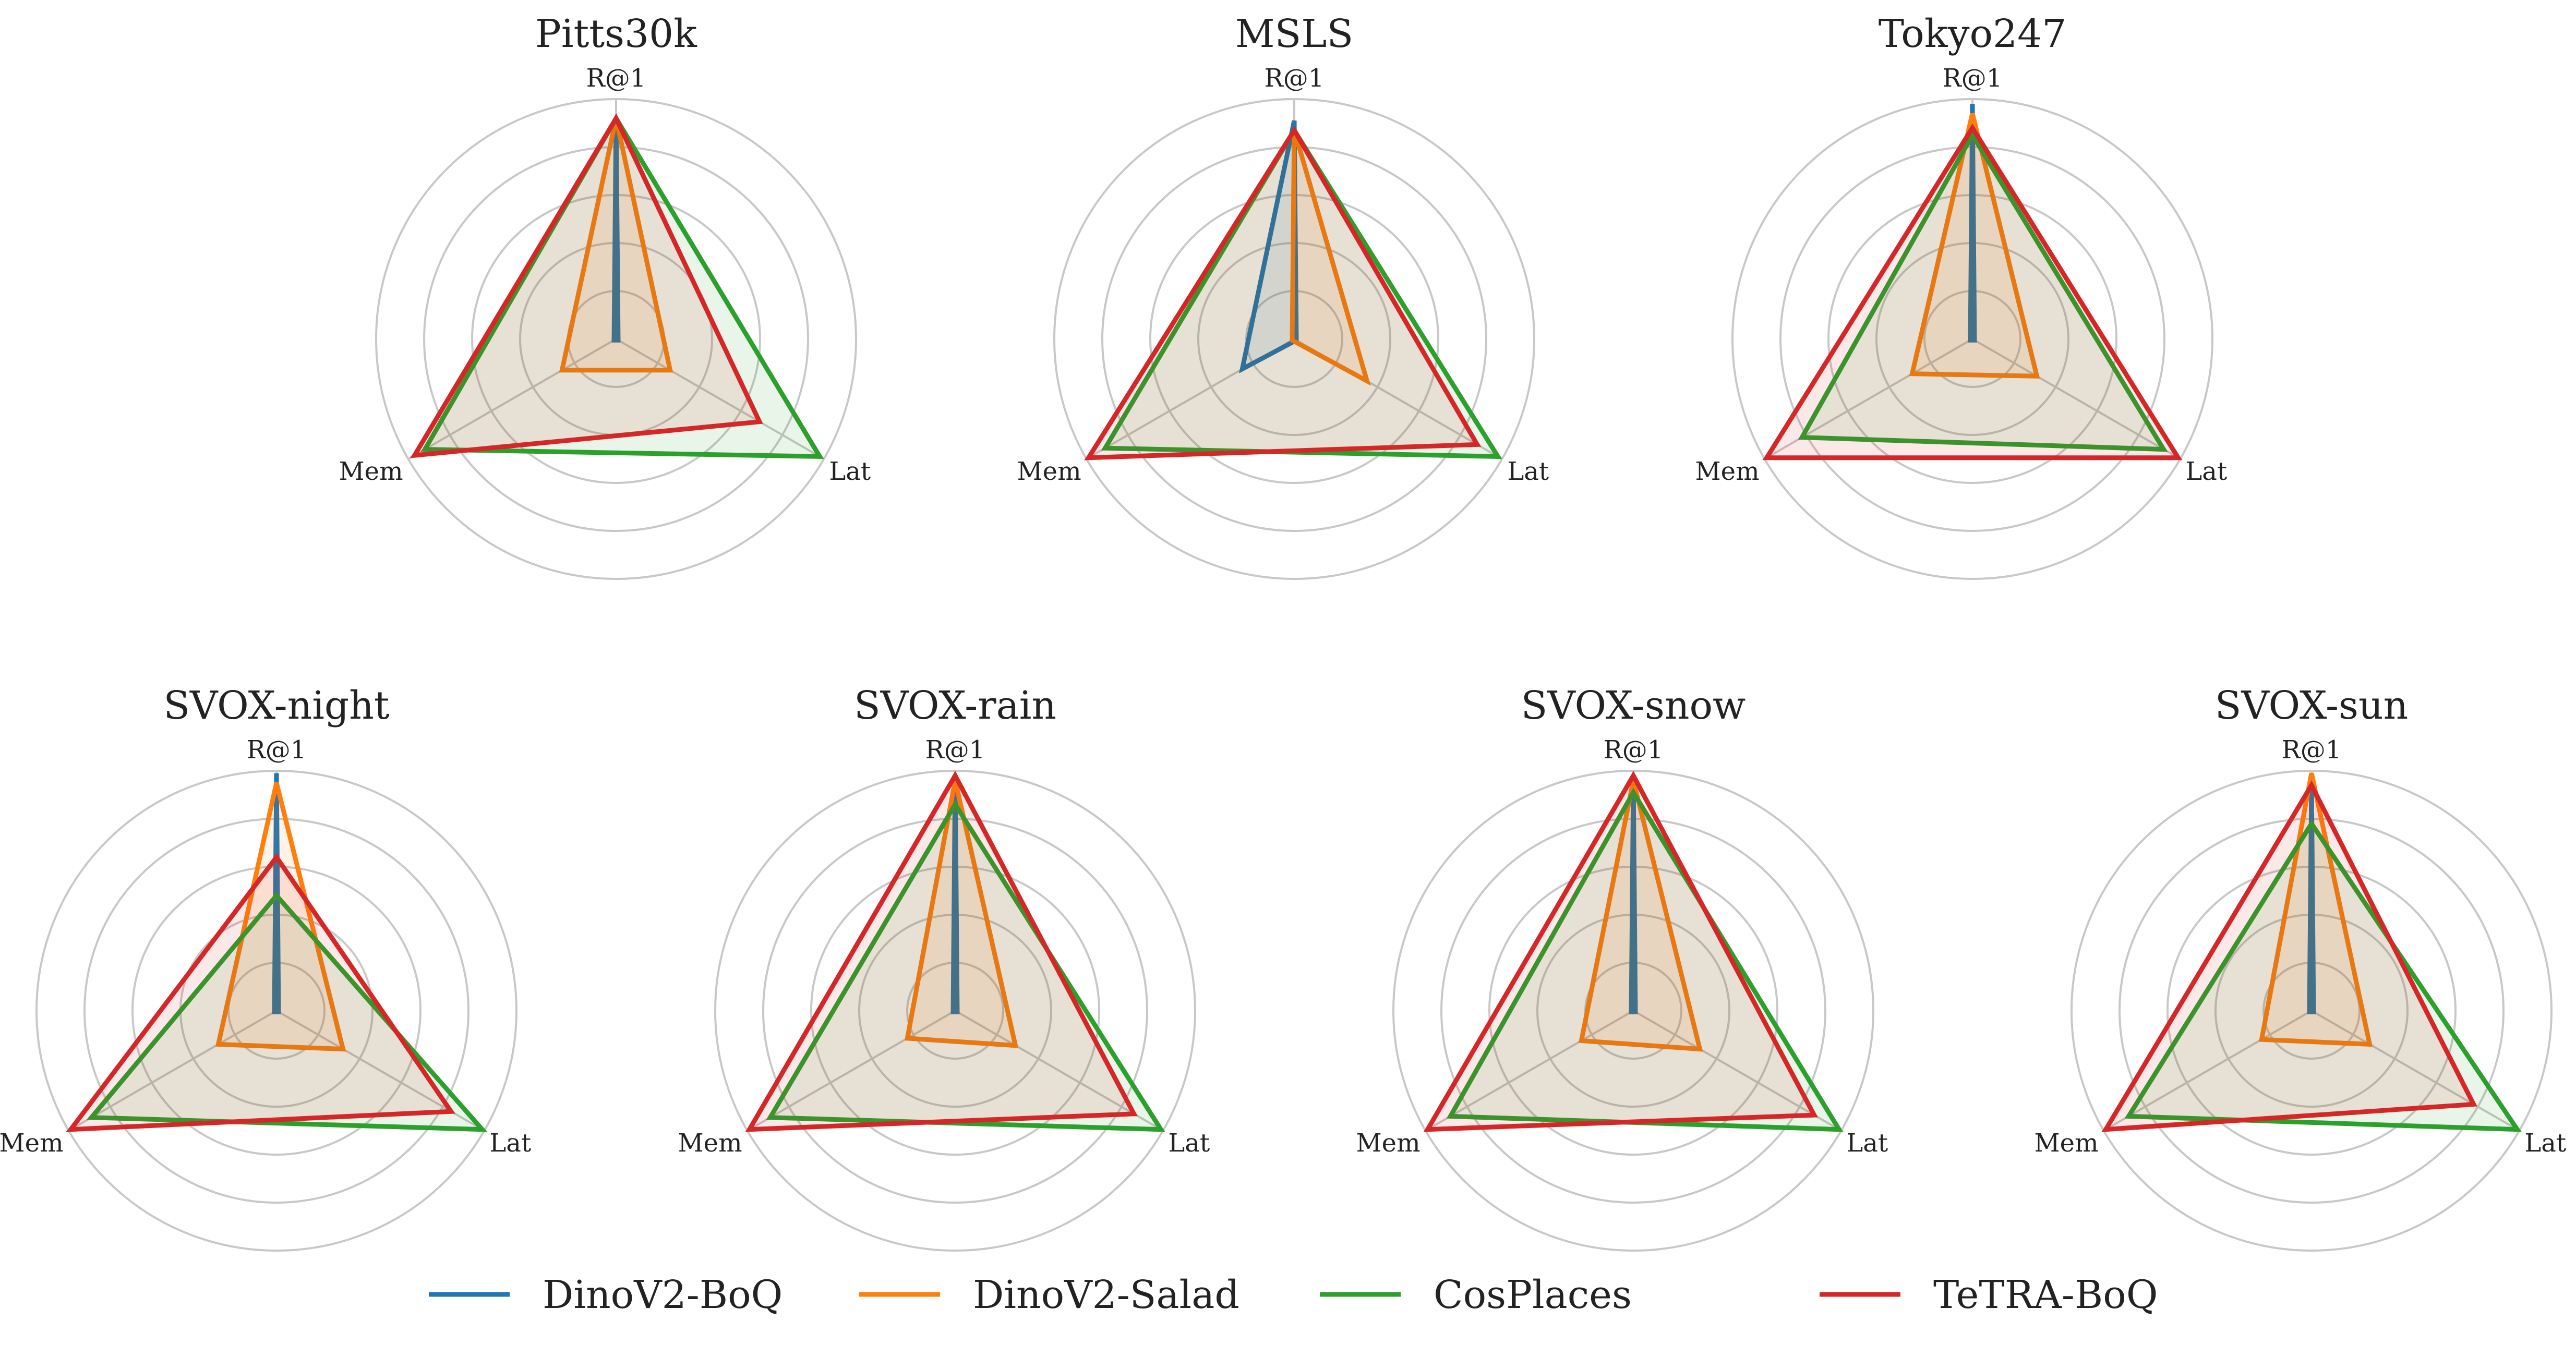  What do you see at coordinates (663, 1295) in the screenshot?
I see `legend-label: DinoV2-BoQ` at bounding box center [663, 1295].